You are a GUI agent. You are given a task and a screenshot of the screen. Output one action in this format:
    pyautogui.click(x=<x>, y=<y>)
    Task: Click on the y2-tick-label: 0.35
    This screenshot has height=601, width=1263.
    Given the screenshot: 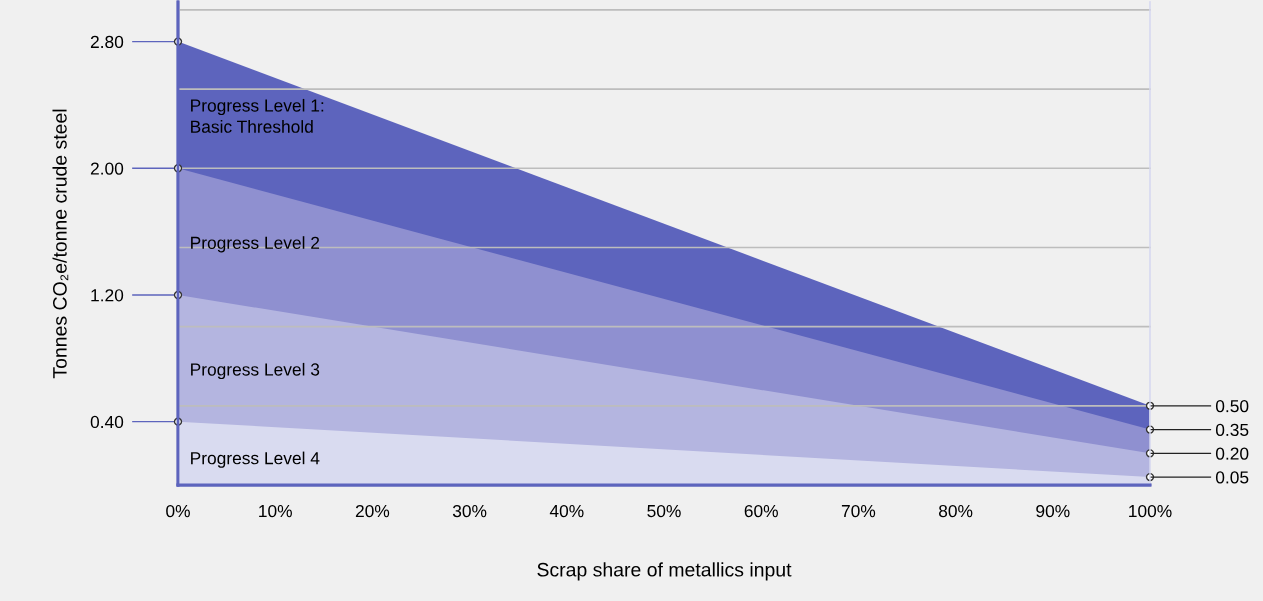 What is the action you would take?
    pyautogui.click(x=1232, y=430)
    